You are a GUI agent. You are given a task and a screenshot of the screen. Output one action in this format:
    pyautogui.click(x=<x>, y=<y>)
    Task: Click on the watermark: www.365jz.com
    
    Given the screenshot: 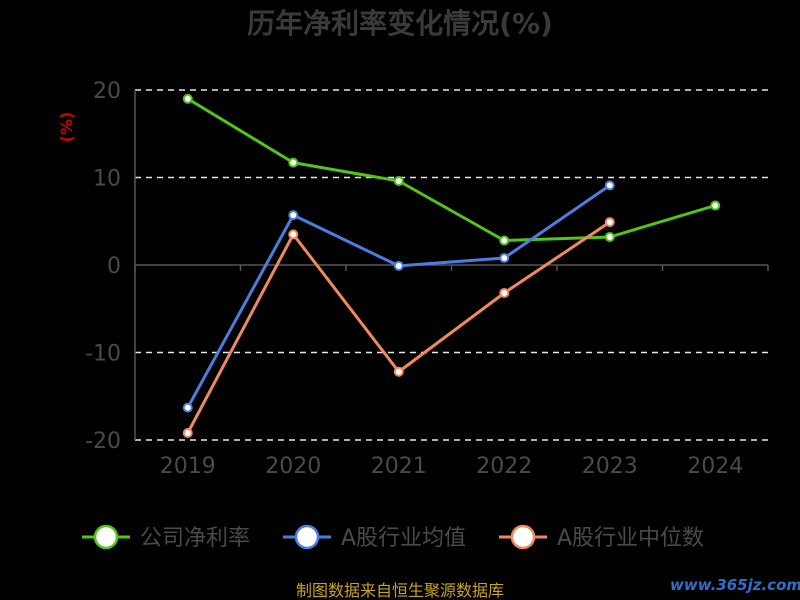 What is the action you would take?
    pyautogui.click(x=735, y=585)
    